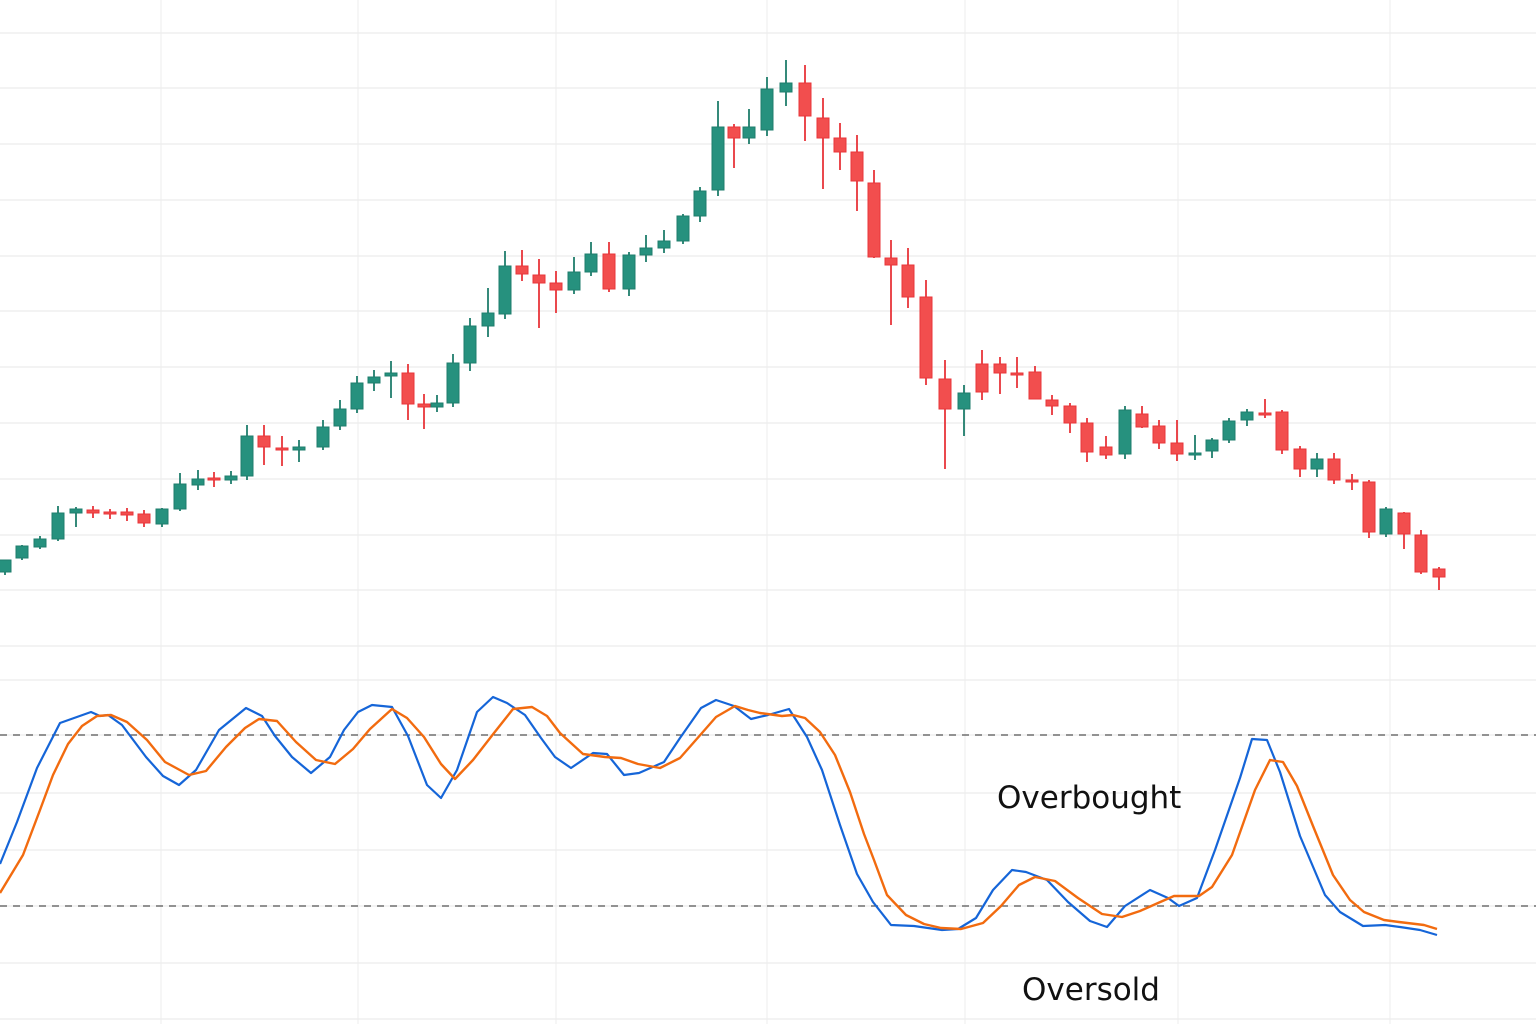 The width and height of the screenshot is (1536, 1024). Describe the element at coordinates (1089, 798) in the screenshot. I see `overbought-label: Overbought` at that location.